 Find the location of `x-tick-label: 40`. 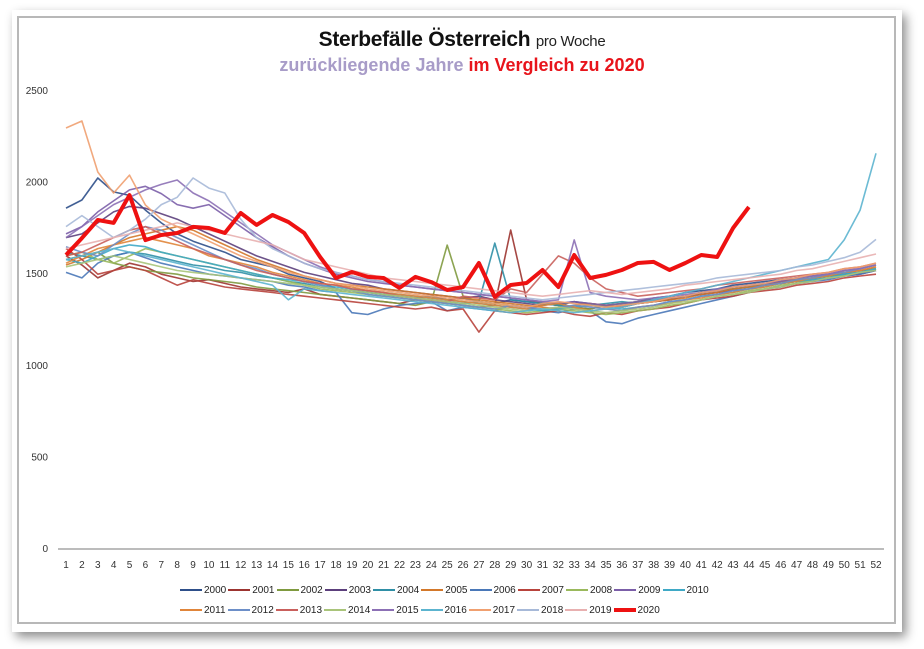

x-tick-label: 40 is located at coordinates (686, 565).